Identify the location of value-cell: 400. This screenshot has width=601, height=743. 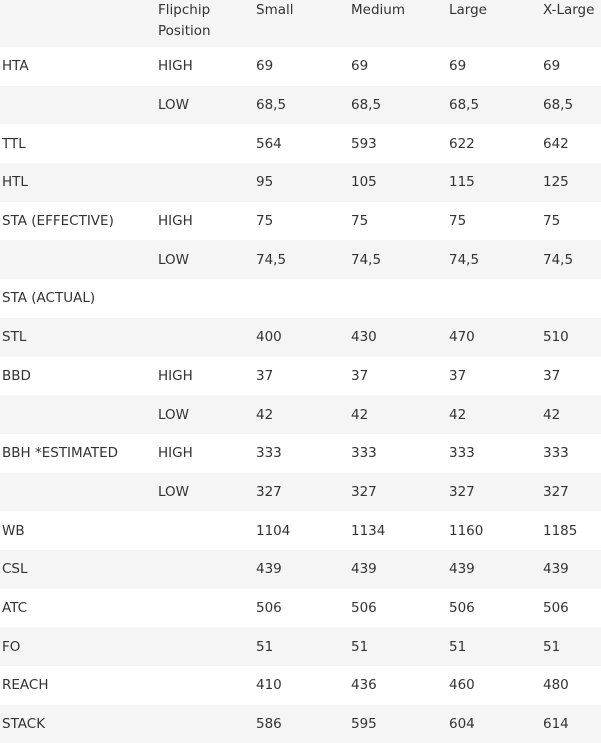
(269, 337).